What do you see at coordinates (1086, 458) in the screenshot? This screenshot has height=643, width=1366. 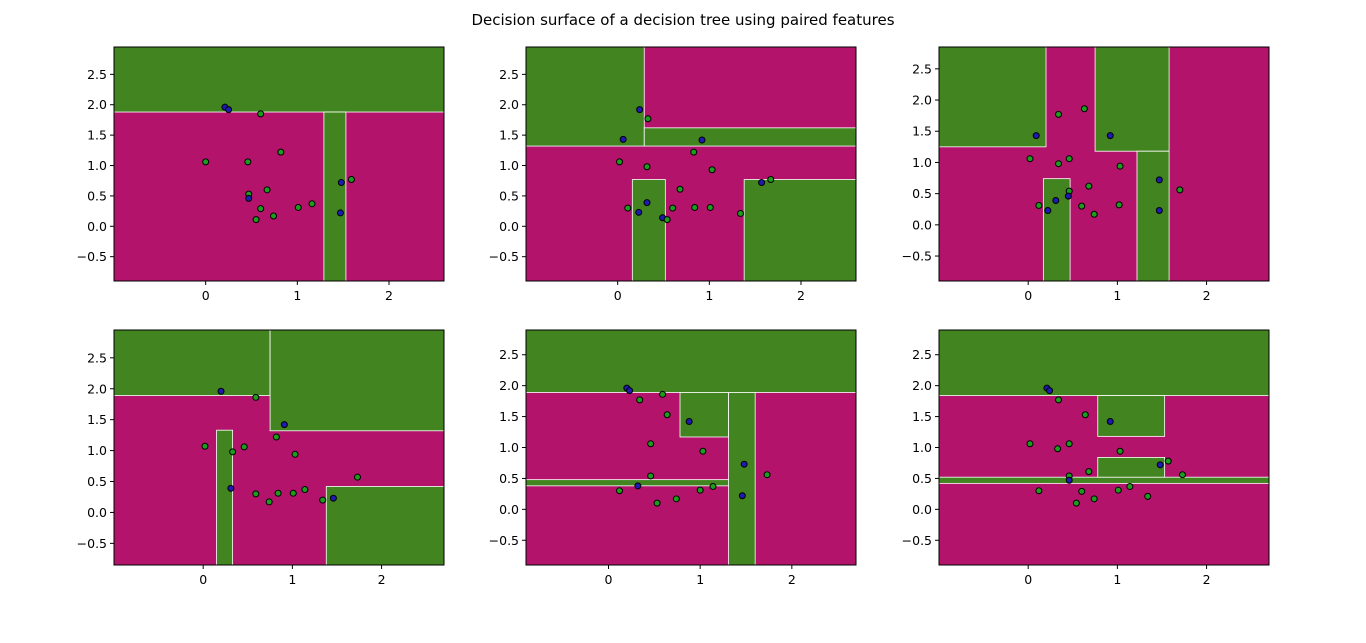 I see `subplot-6: 0 1 2 −0.5 0.0 0.5 1.0 1.5 2.0 2.5` at bounding box center [1086, 458].